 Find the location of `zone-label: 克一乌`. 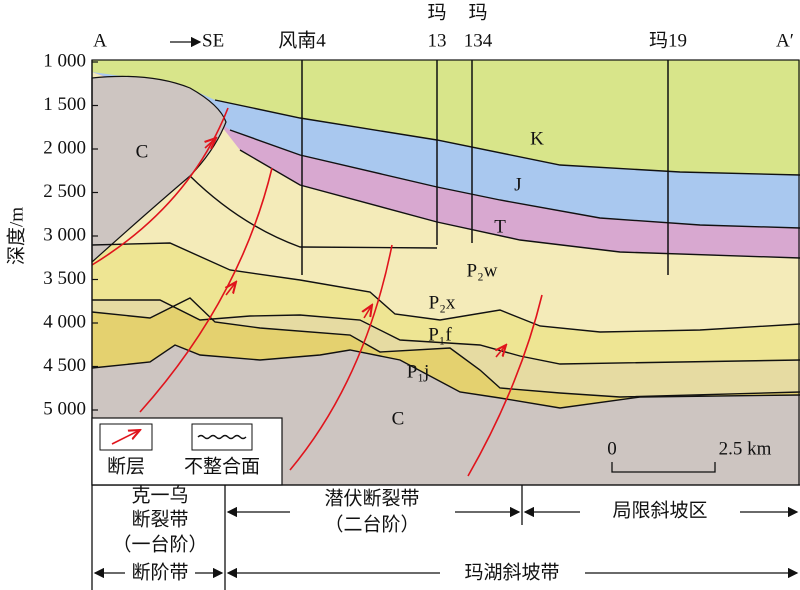

zone-label: 克一乌 is located at coordinates (159, 495).